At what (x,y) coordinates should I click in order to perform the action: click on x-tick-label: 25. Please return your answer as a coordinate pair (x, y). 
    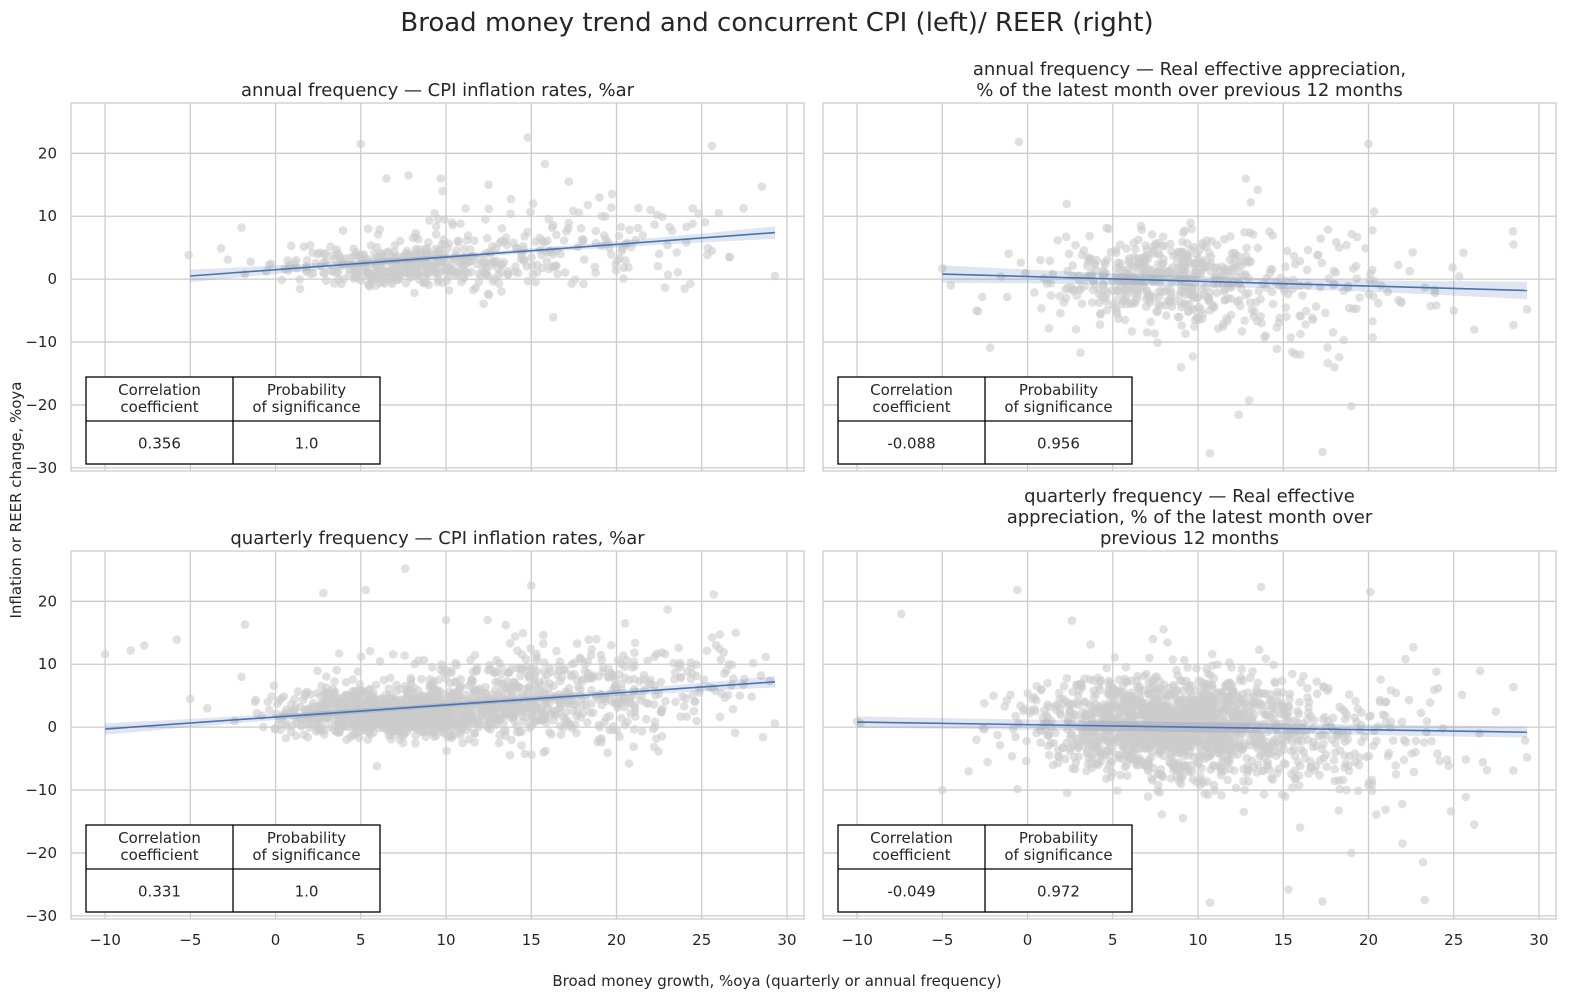
    Looking at the image, I should click on (701, 940).